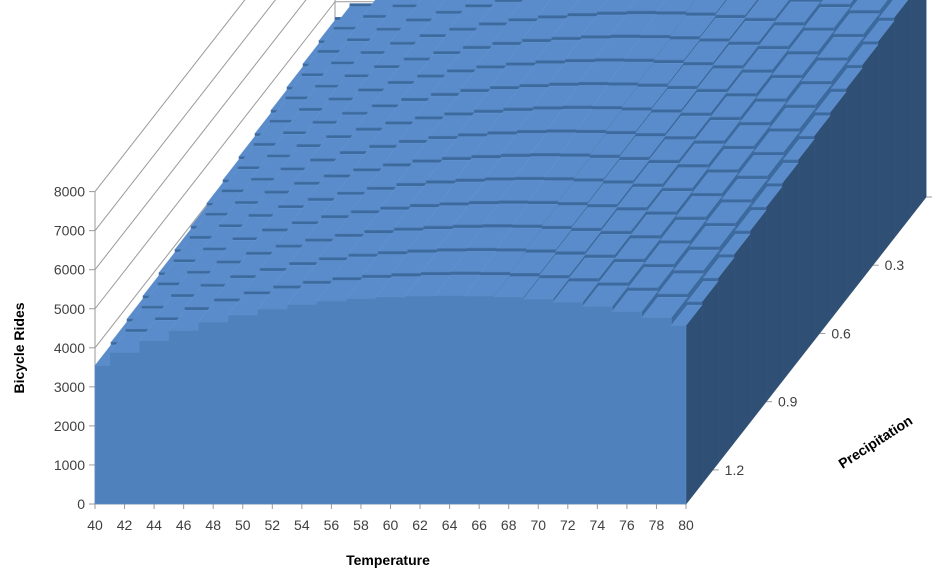 Image resolution: width=938 pixels, height=572 pixels. I want to click on y-tick-label: 5000, so click(69, 309).